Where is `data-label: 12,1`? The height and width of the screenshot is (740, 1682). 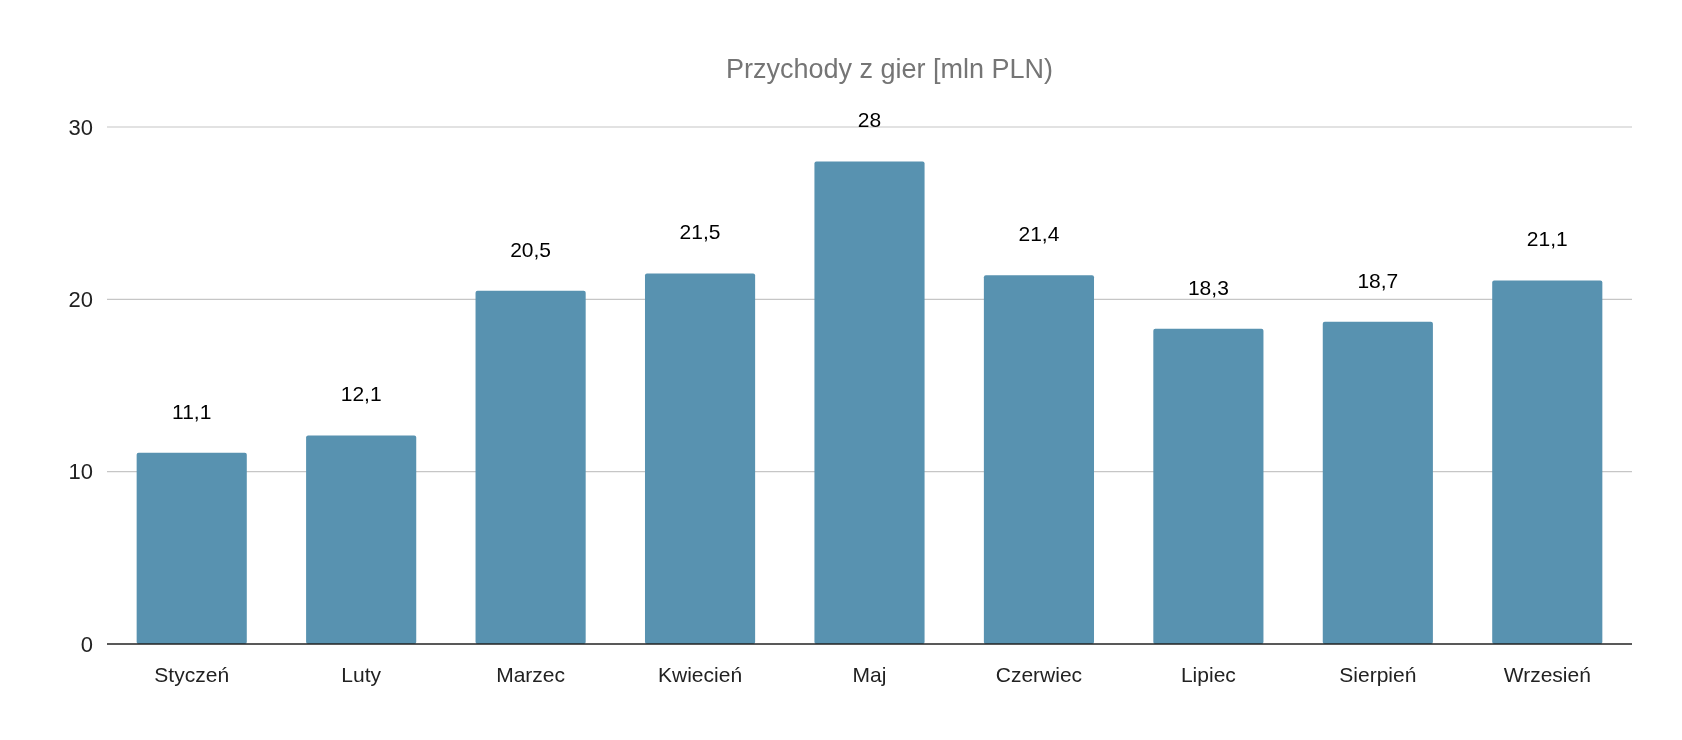 data-label: 12,1 is located at coordinates (361, 394).